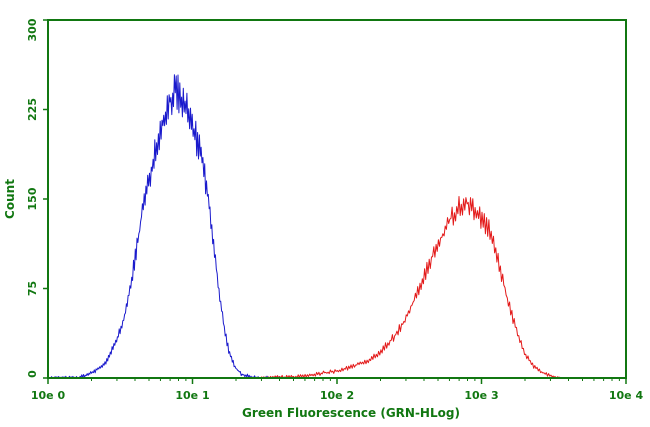 The height and width of the screenshot is (427, 650). Describe the element at coordinates (351, 413) in the screenshot. I see `x-axis-title: Green Fluorescence (GRN-HLog)` at that location.